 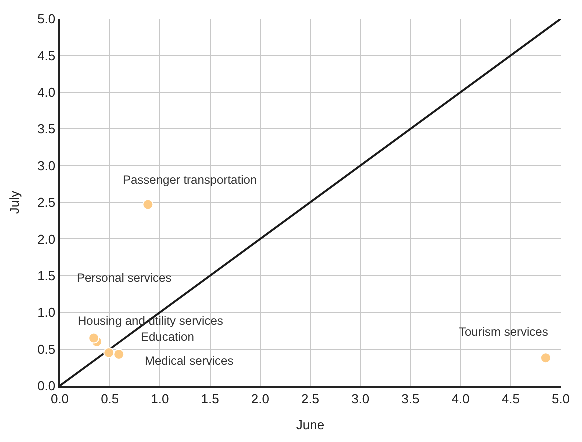 What do you see at coordinates (160, 398) in the screenshot?
I see `x-tick-label: 1.0` at bounding box center [160, 398].